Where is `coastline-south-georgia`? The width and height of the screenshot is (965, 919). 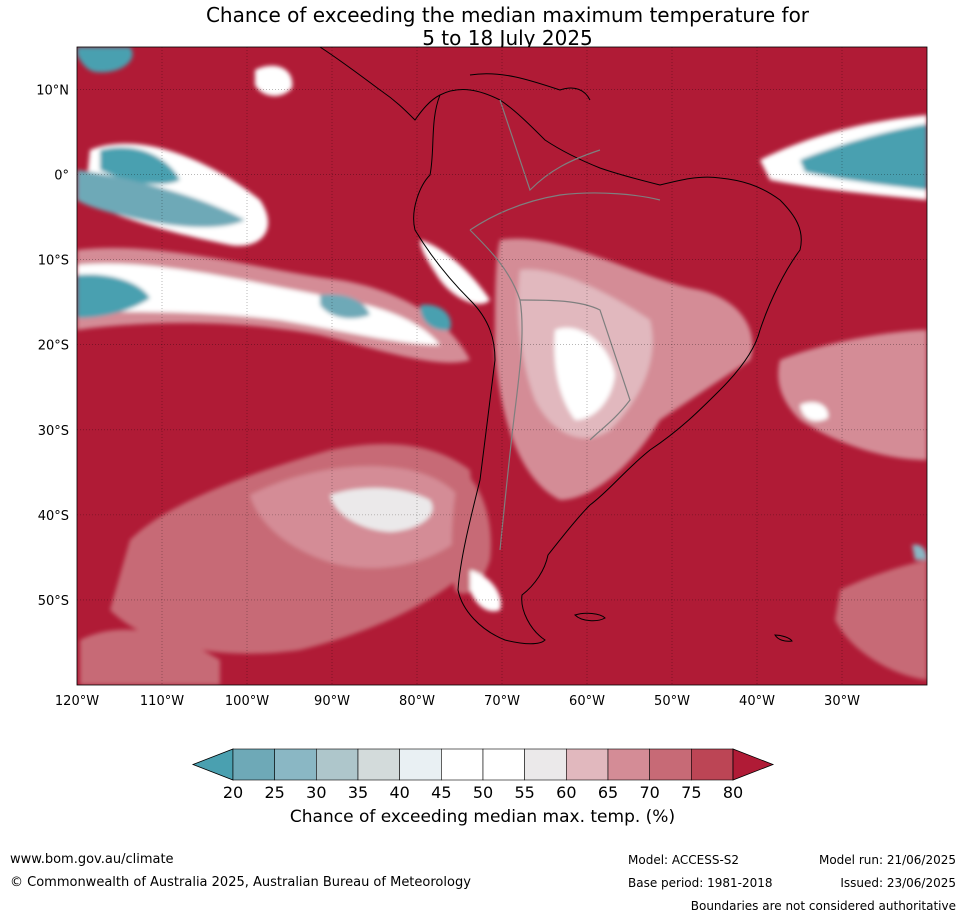 coastline-south-georgia is located at coordinates (783, 638).